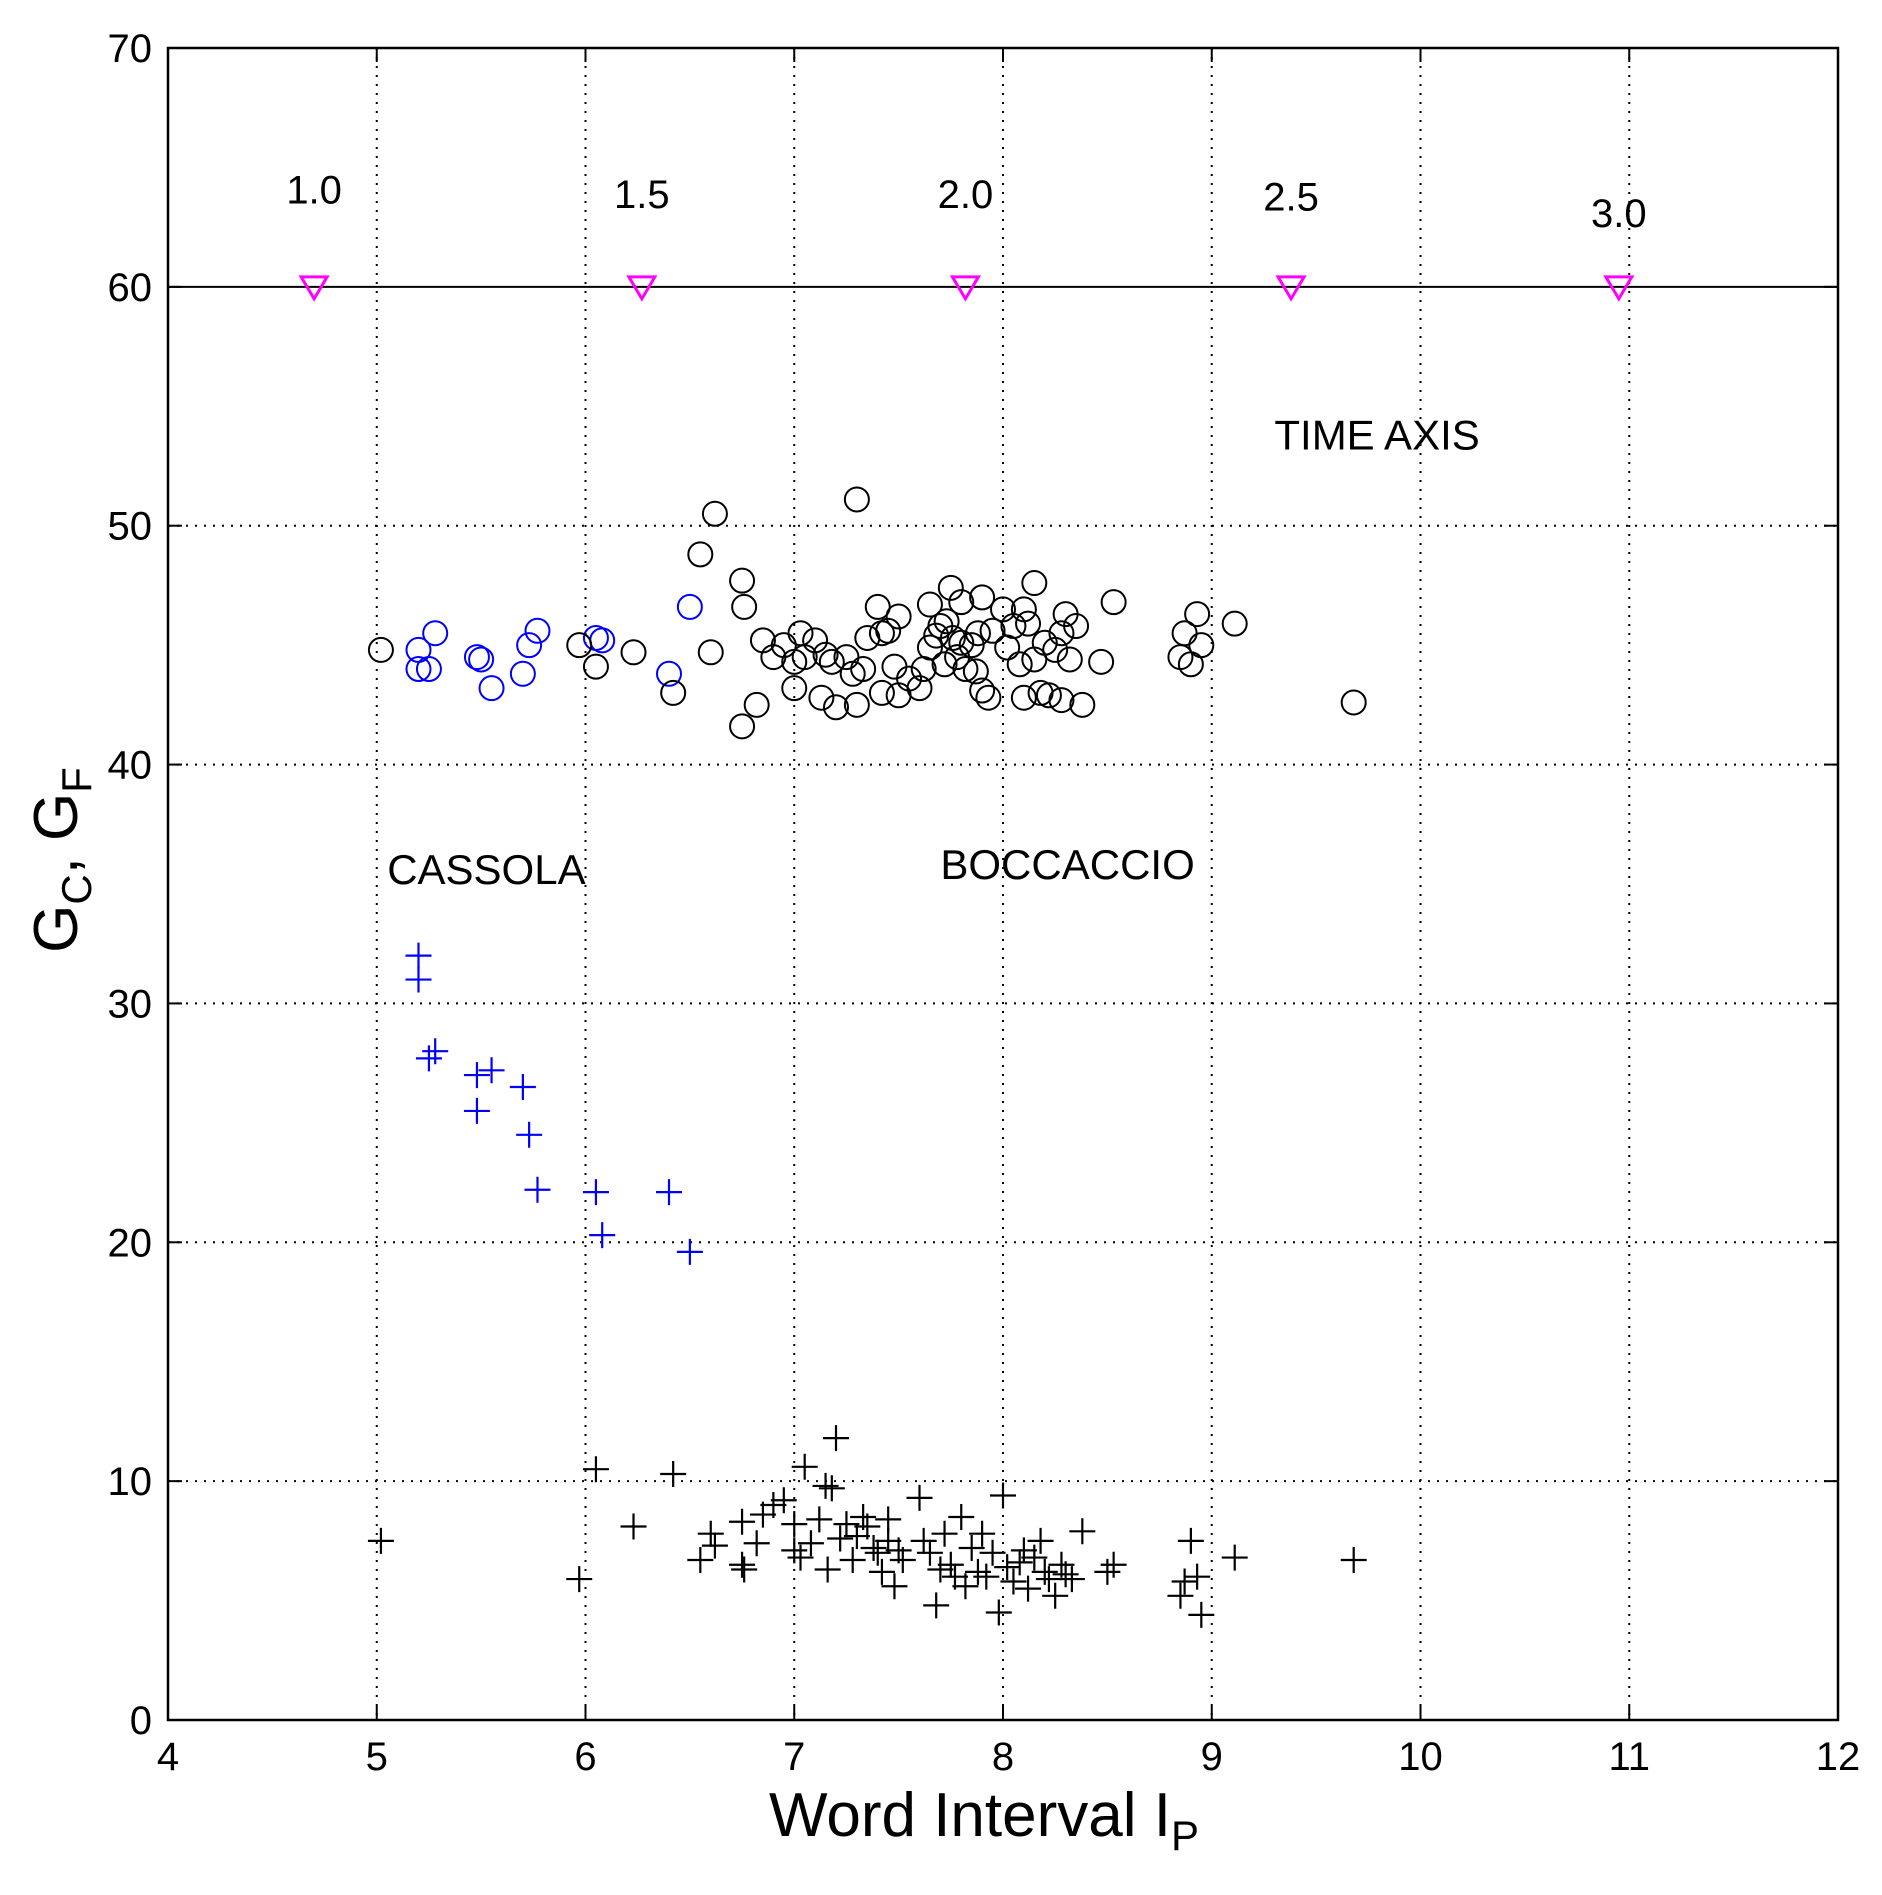 This screenshot has height=1895, width=1882. Describe the element at coordinates (168, 1757) in the screenshot. I see `x-tick-label: 4` at that location.